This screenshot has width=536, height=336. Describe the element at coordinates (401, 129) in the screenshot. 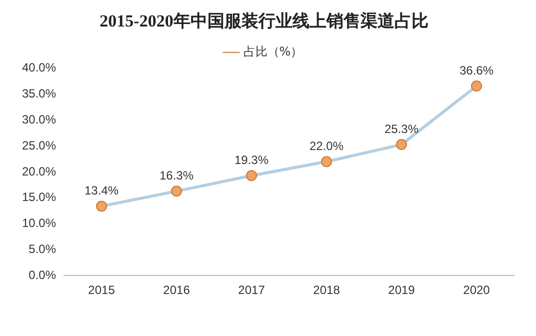

I see `data-label: 25.3%` at that location.